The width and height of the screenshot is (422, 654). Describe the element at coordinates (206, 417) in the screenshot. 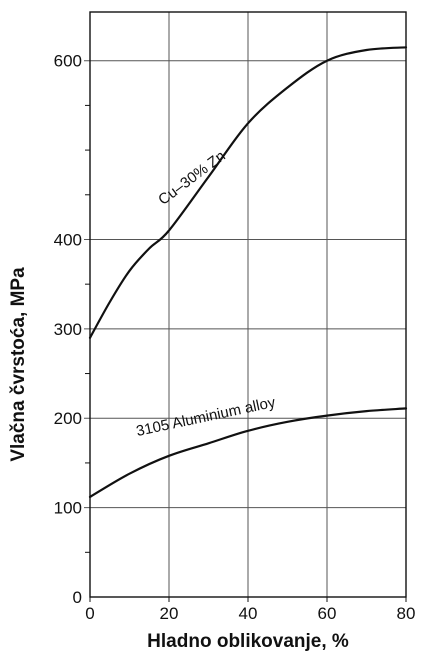

I see `series-label-aluminium: 3105 Aluminium alloy` at that location.